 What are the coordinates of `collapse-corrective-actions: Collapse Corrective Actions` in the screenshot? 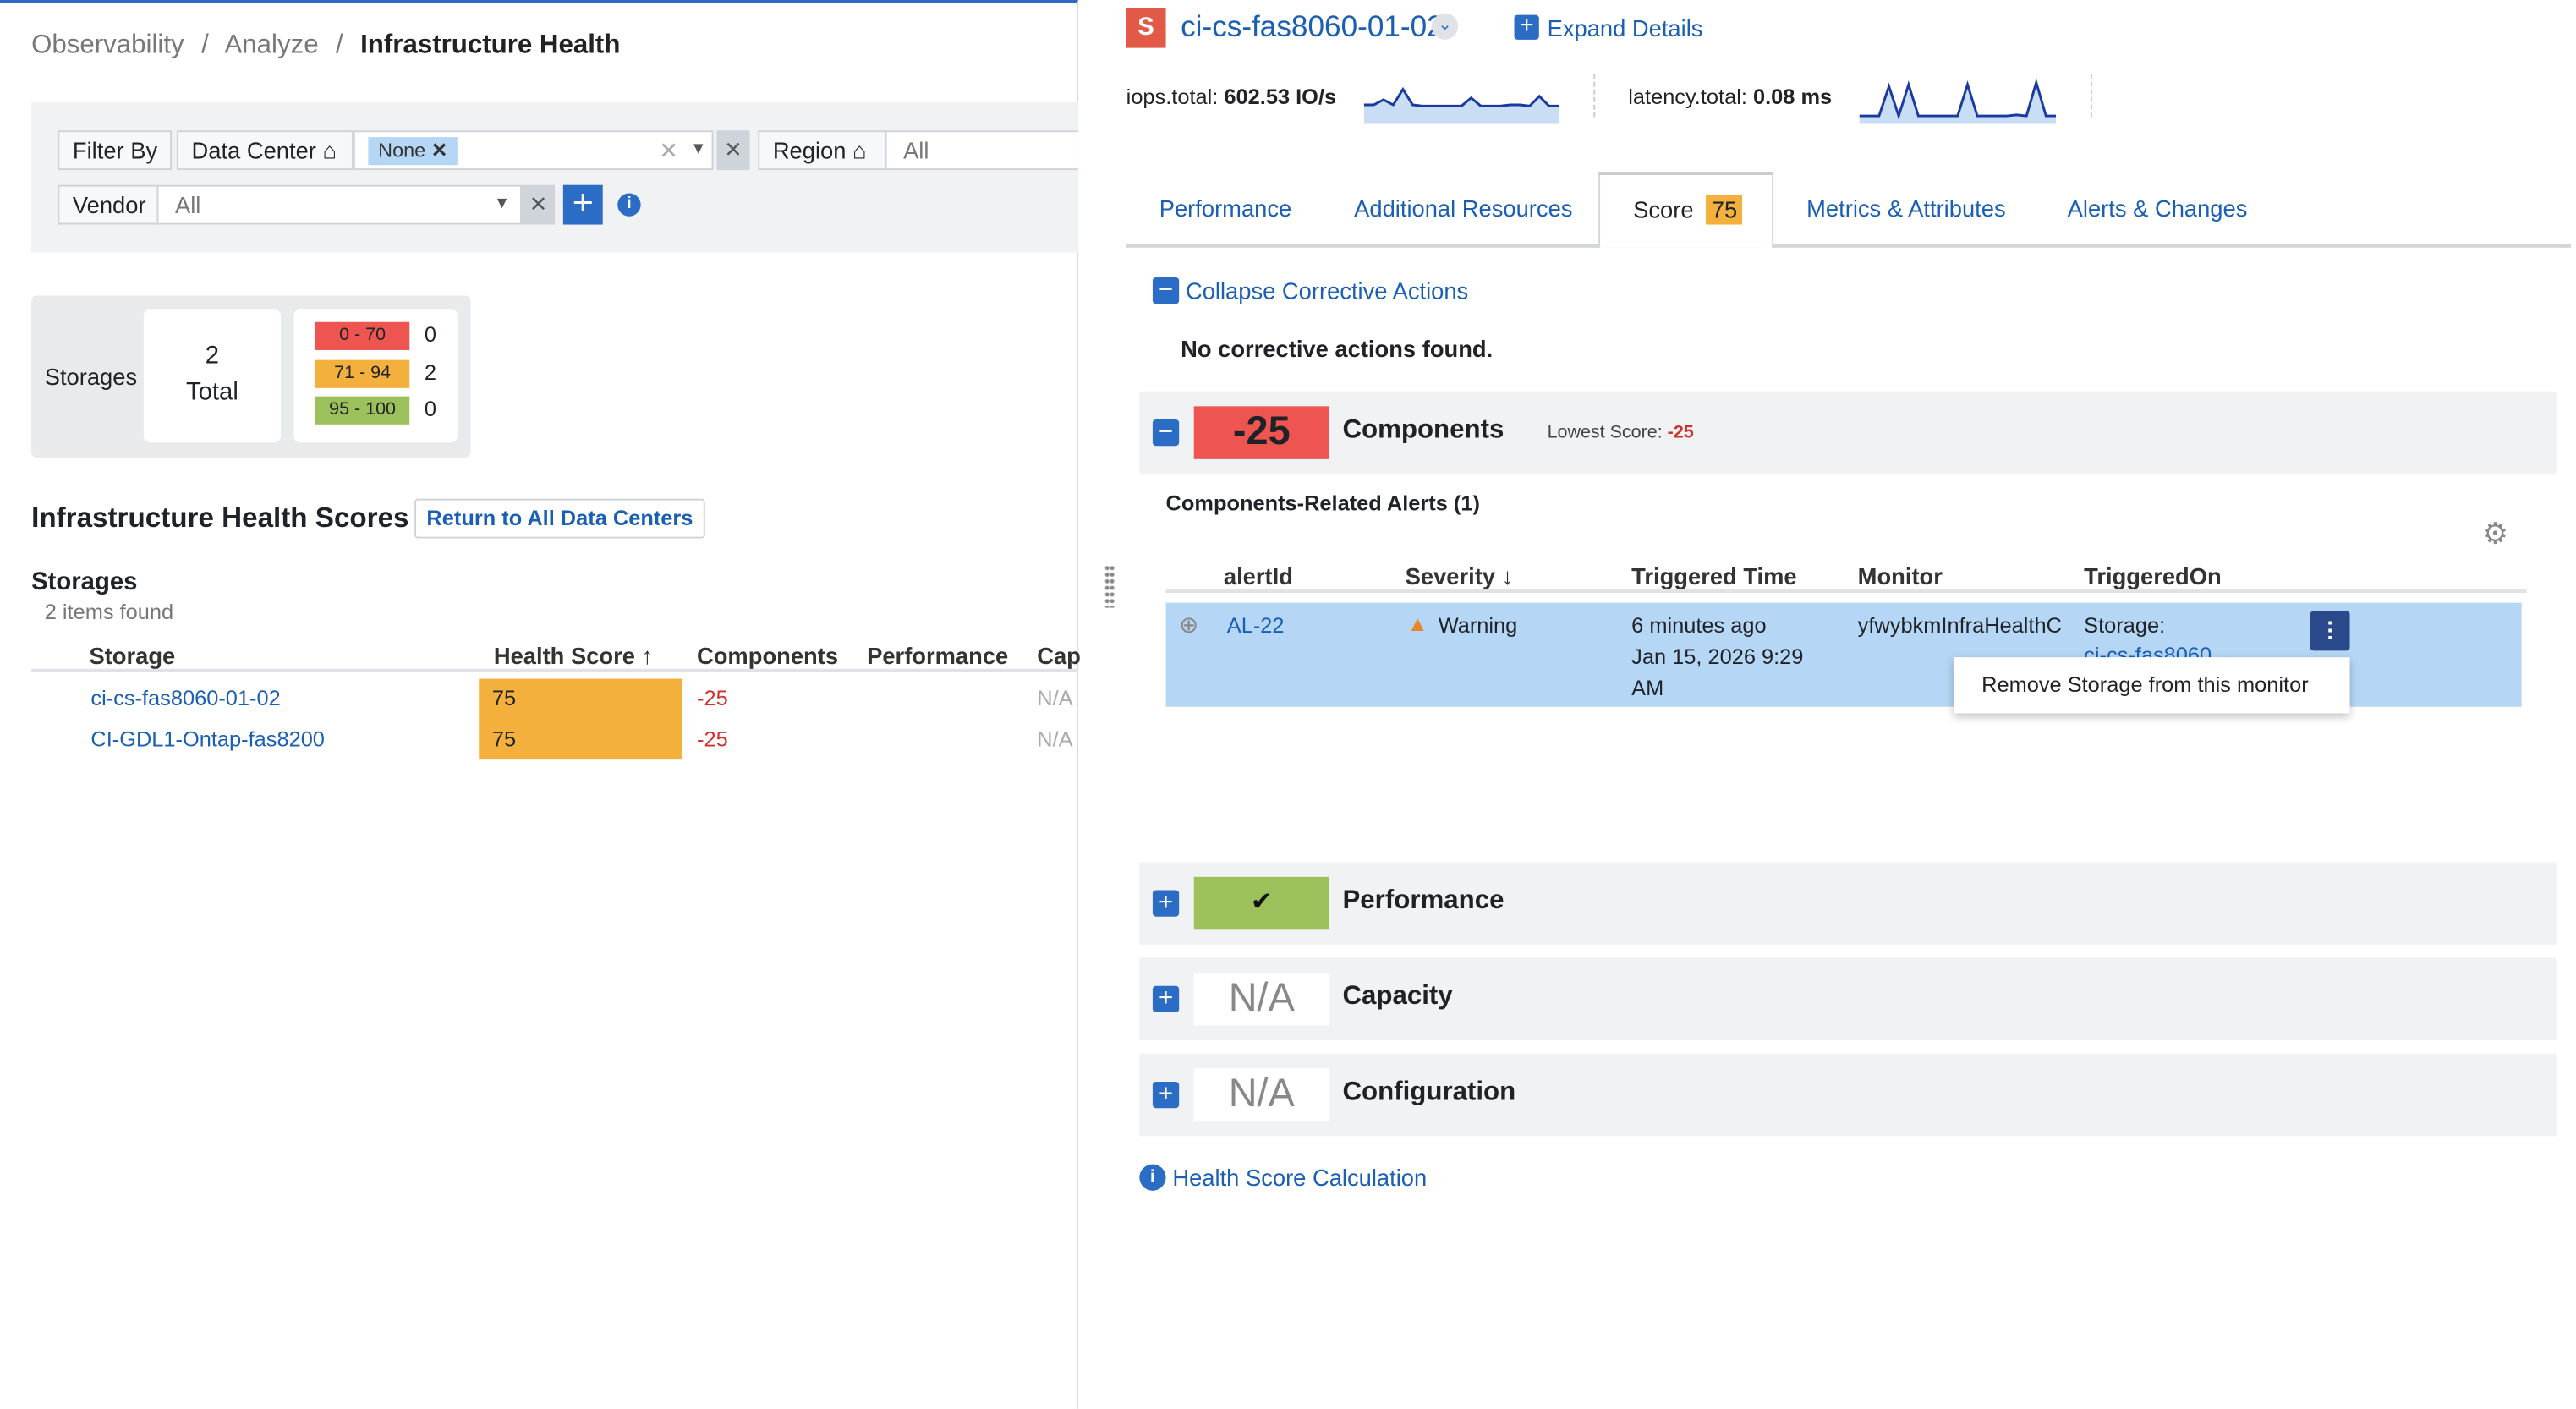 It's located at (1327, 290).